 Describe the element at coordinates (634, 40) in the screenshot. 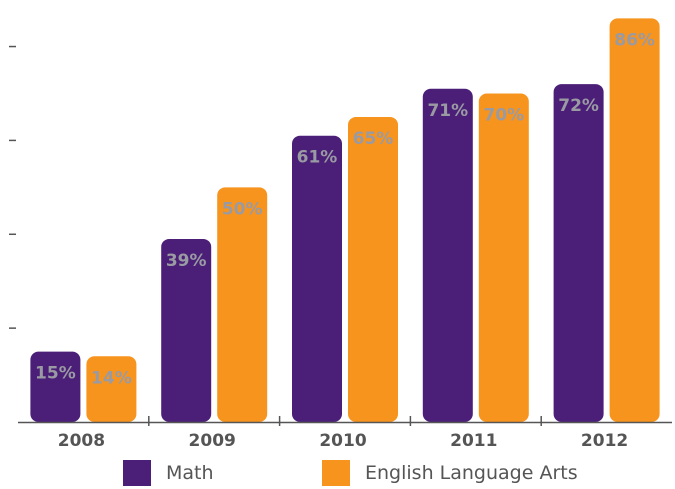

I see `data-label-english-language-arts-2012: 86%` at that location.